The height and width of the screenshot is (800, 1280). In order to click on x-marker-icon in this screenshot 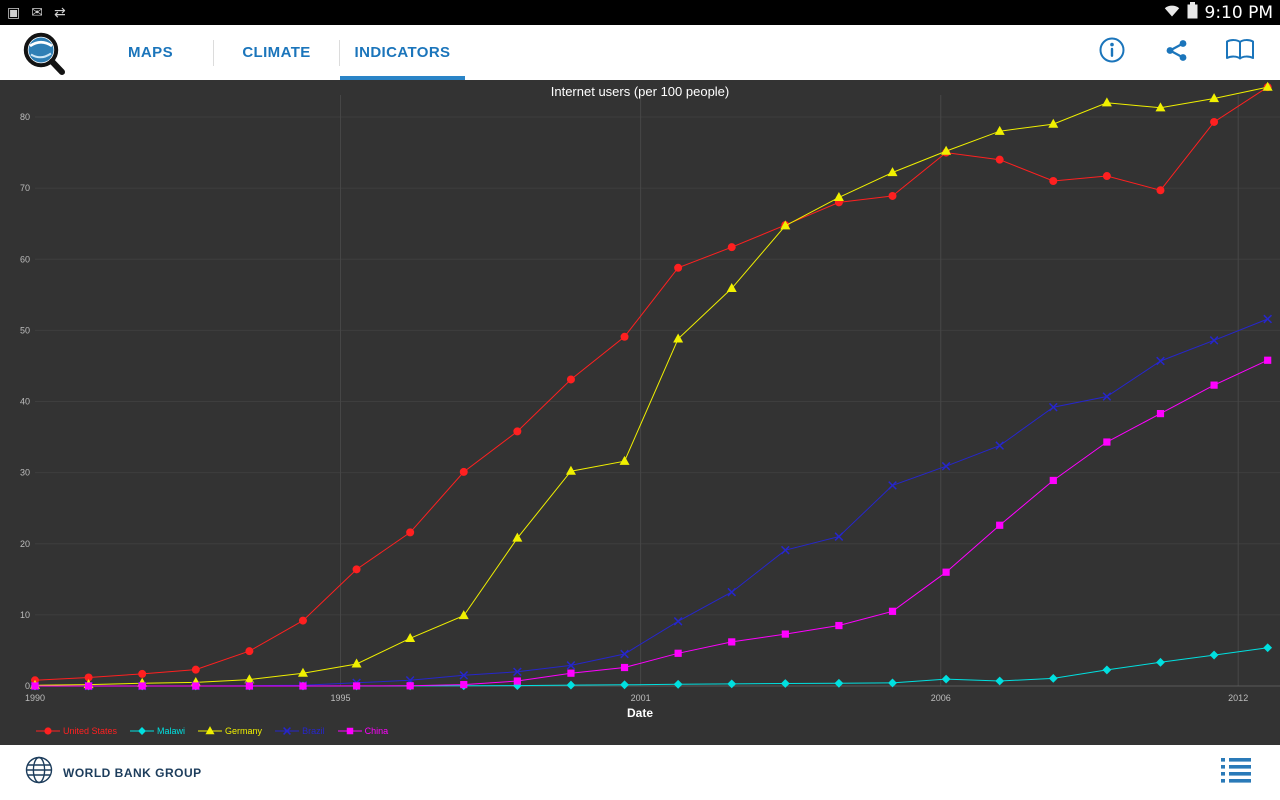, I will do `click(287, 731)`.